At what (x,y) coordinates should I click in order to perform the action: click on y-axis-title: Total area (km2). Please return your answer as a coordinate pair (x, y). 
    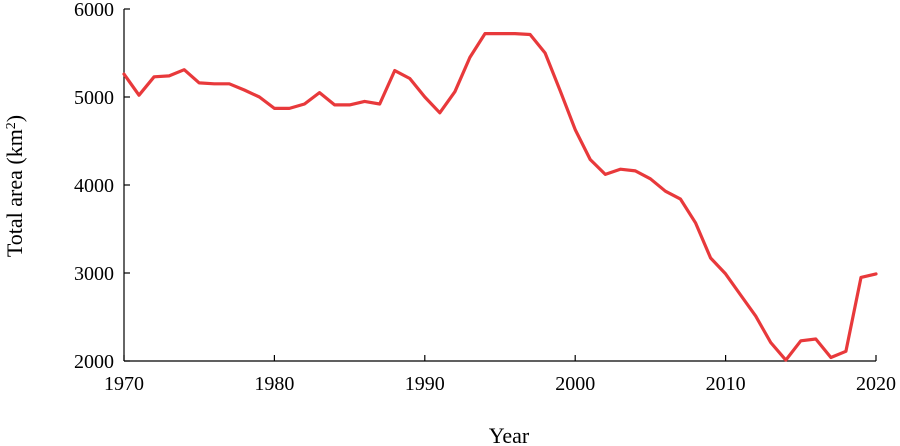
    Looking at the image, I should click on (14, 186).